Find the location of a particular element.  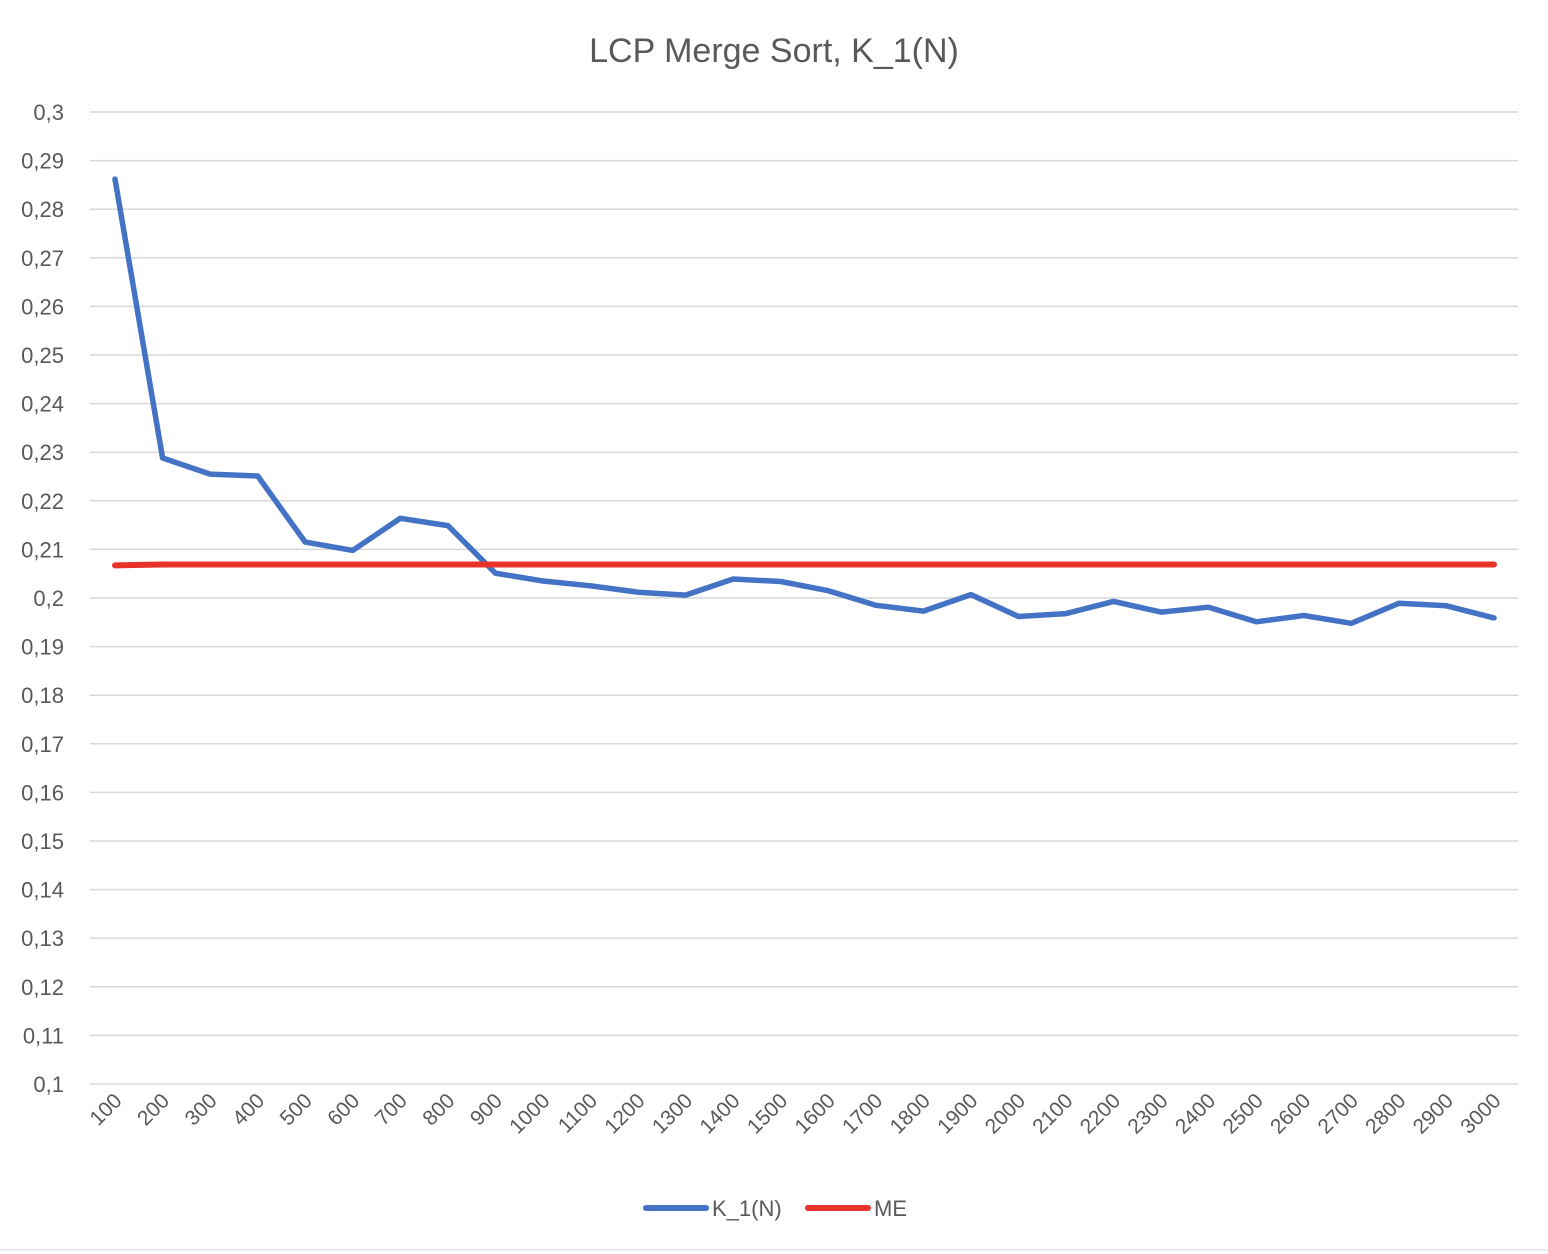

y-tick-label: 0,21 is located at coordinates (42, 549).